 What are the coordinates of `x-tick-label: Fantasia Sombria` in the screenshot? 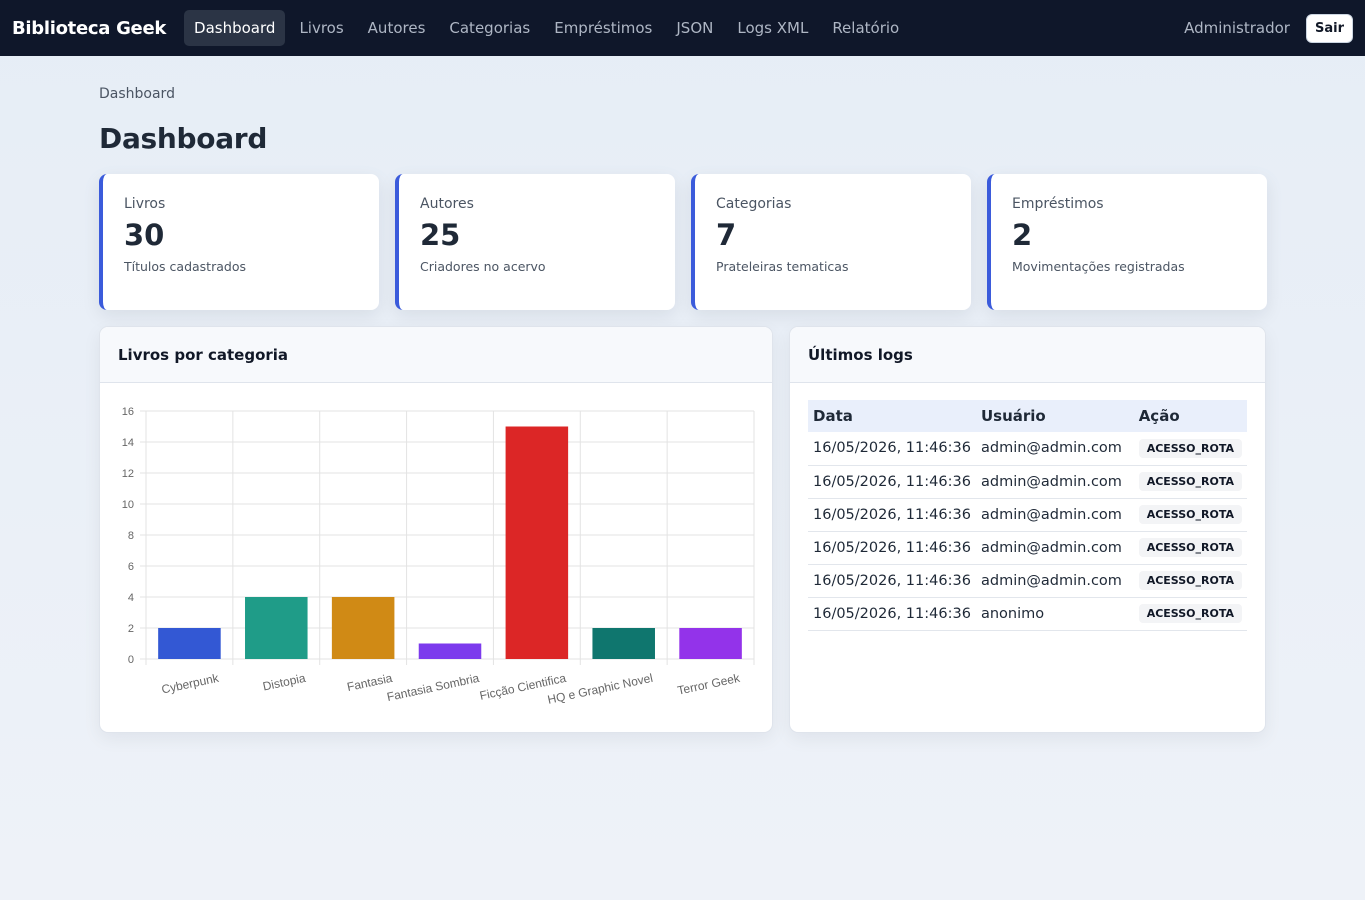 It's located at (433, 687).